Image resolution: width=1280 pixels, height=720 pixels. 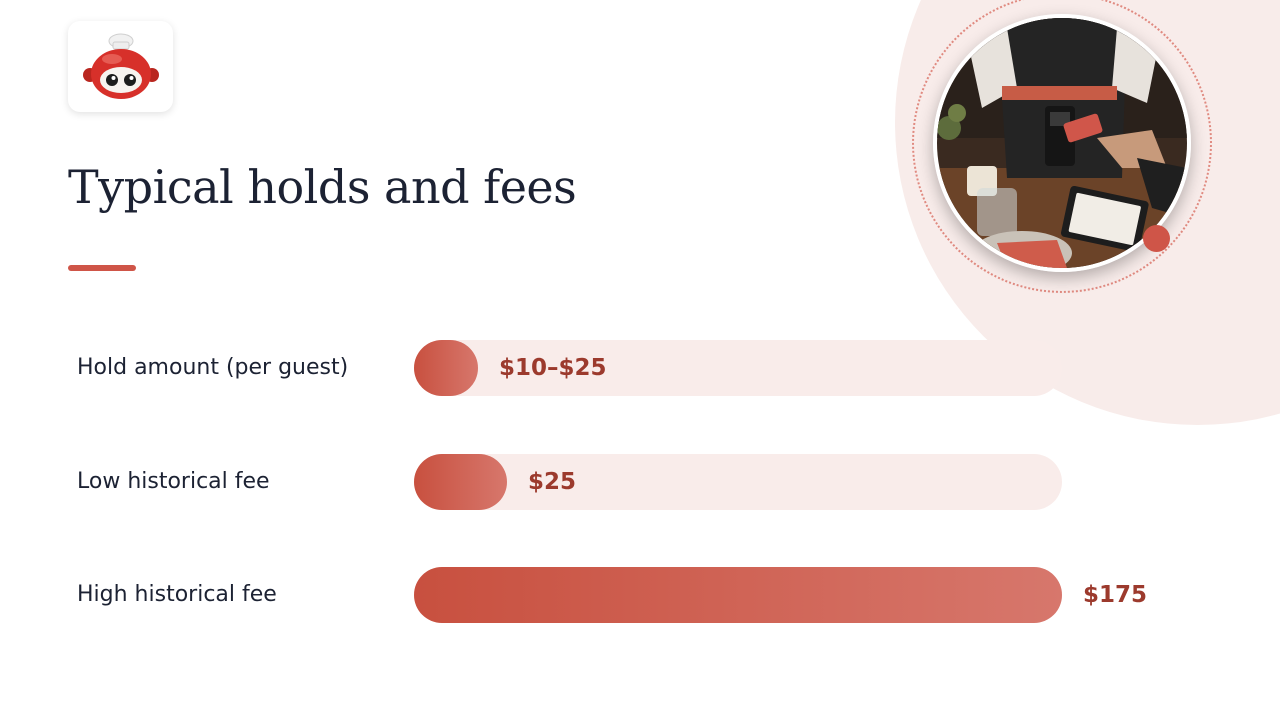 What do you see at coordinates (177, 594) in the screenshot?
I see `category-label: High historical fee` at bounding box center [177, 594].